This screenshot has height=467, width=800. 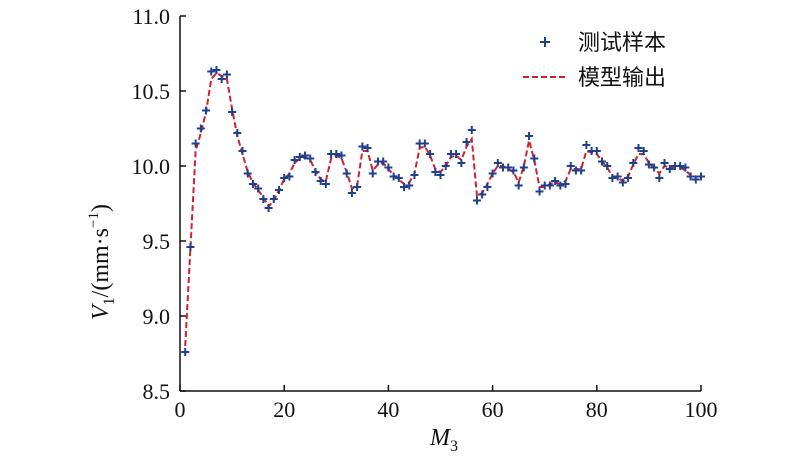 What do you see at coordinates (151, 16) in the screenshot?
I see `y-tick-label: 11.0` at bounding box center [151, 16].